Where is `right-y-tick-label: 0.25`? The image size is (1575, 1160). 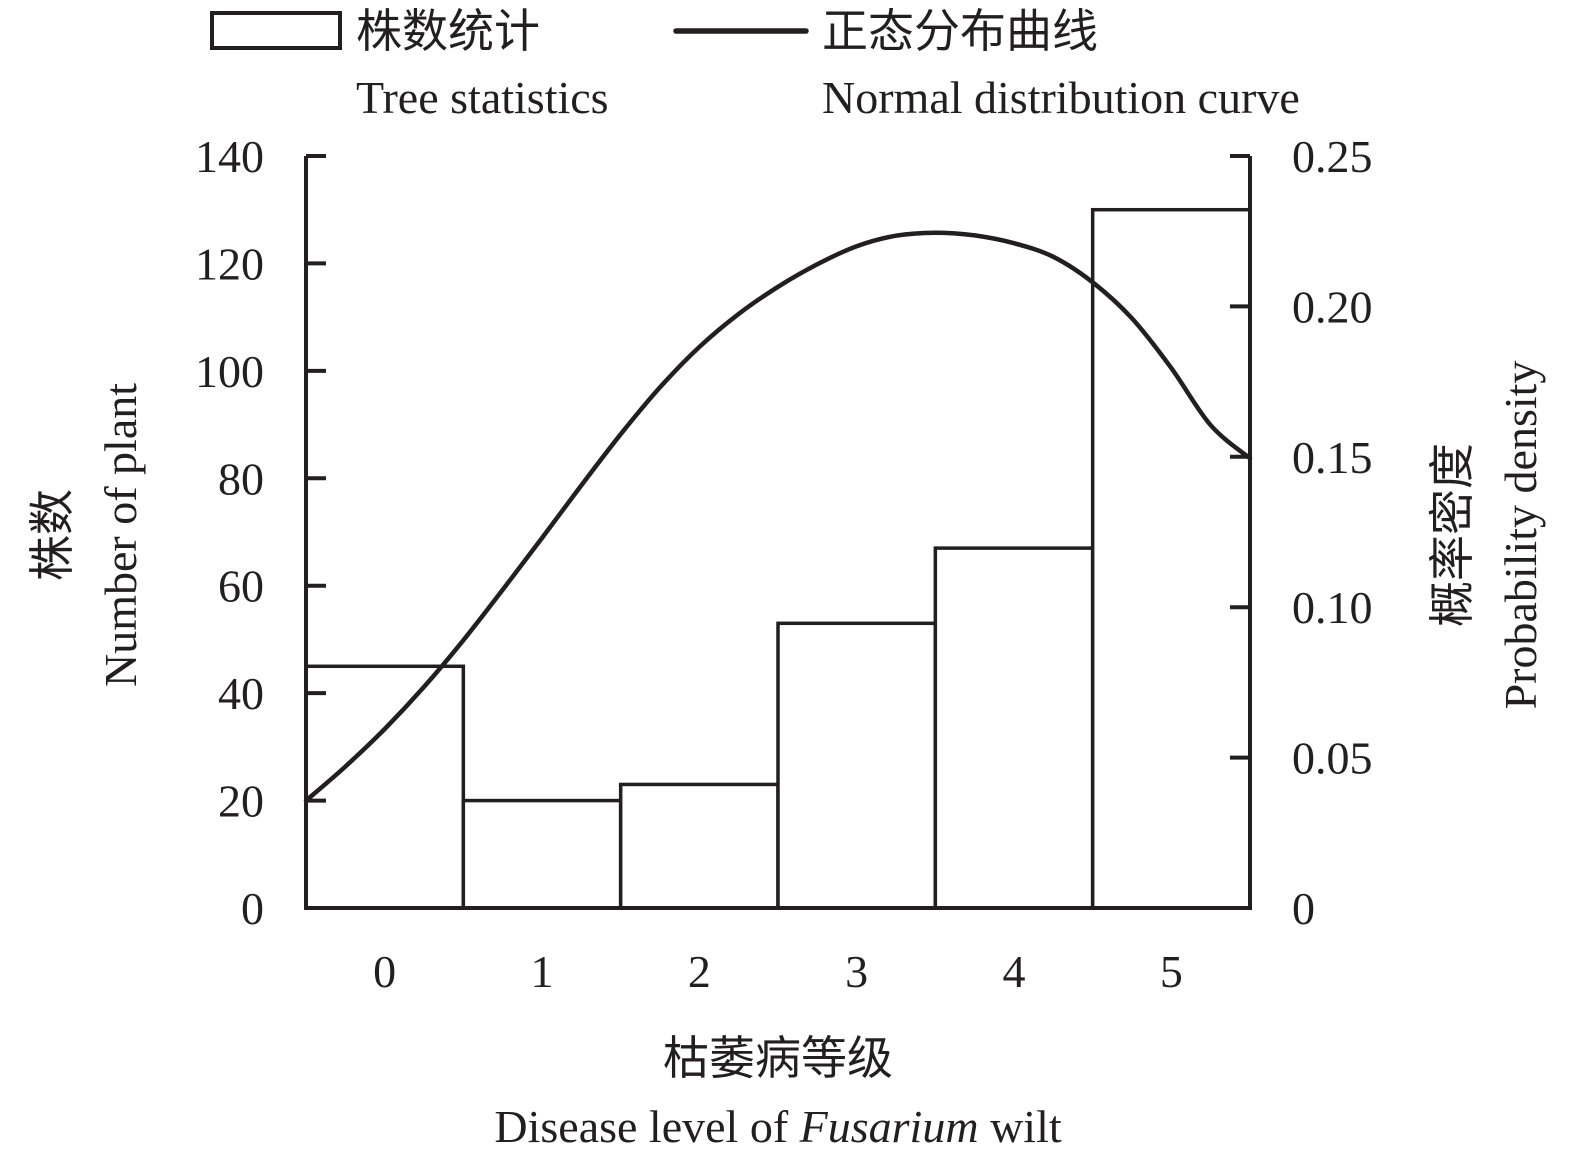 right-y-tick-label: 0.25 is located at coordinates (1332, 156).